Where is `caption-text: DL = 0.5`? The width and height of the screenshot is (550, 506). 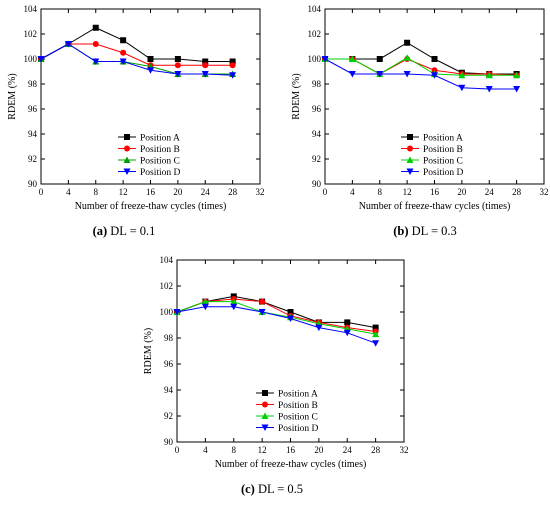 caption-text: DL = 0.5 is located at coordinates (279, 489).